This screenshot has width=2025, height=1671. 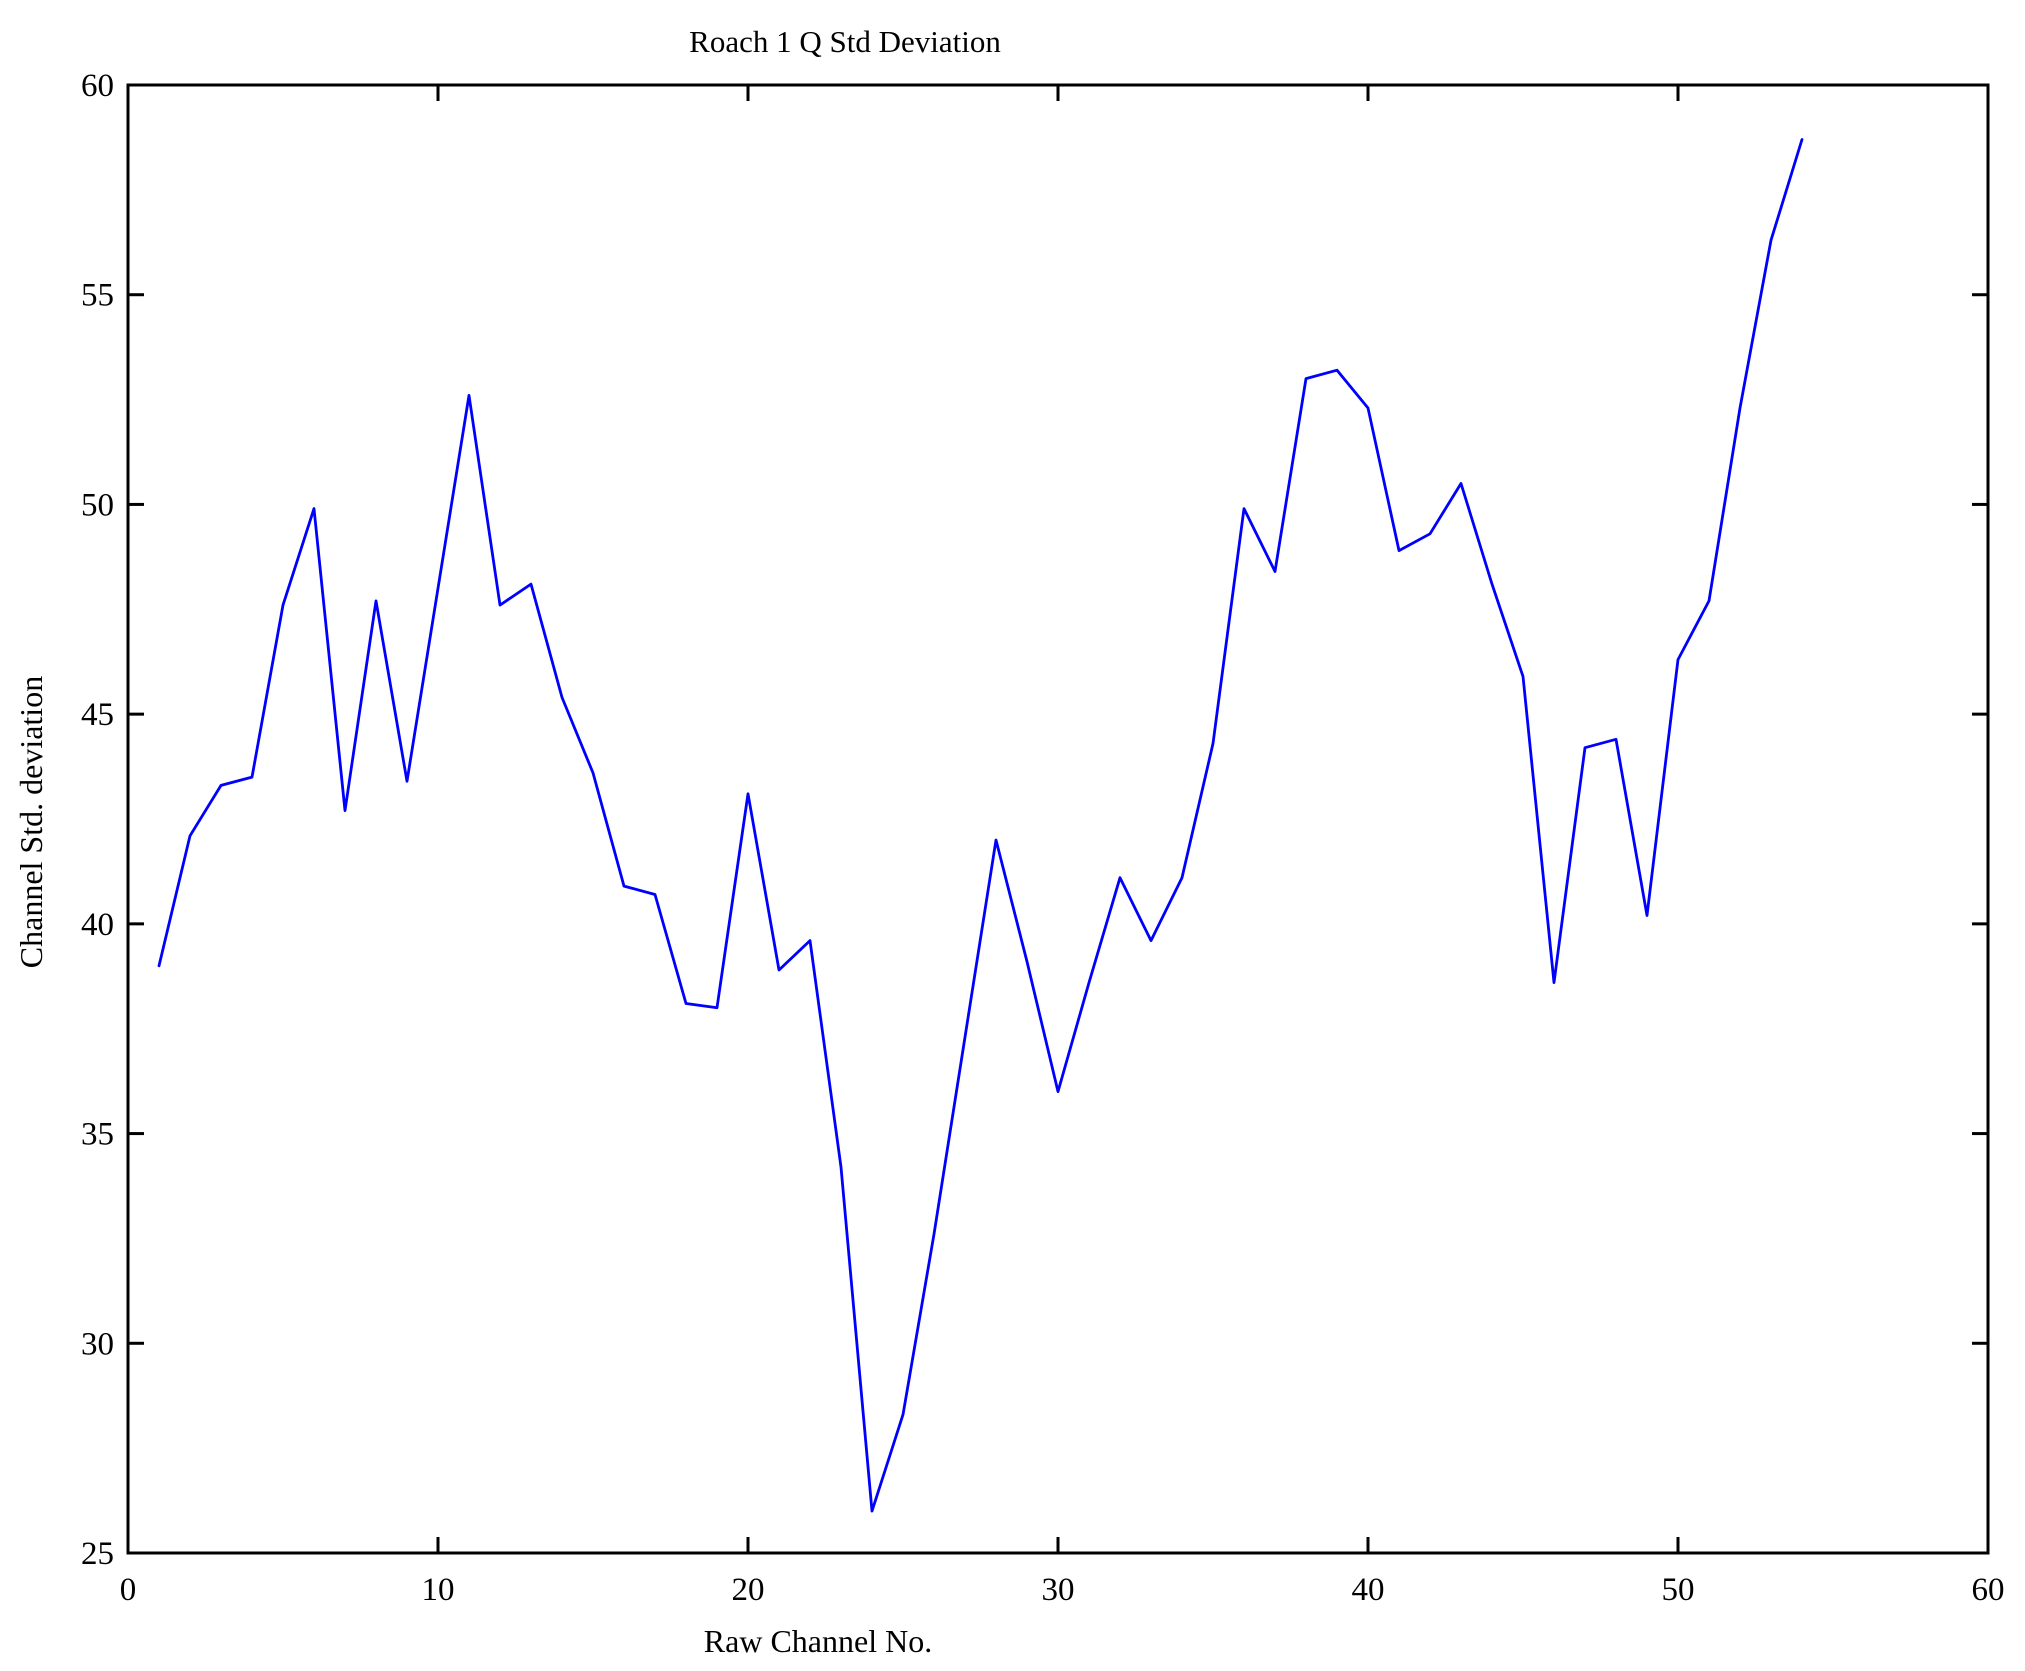 I want to click on y-tick-label: 55, so click(x=97, y=296).